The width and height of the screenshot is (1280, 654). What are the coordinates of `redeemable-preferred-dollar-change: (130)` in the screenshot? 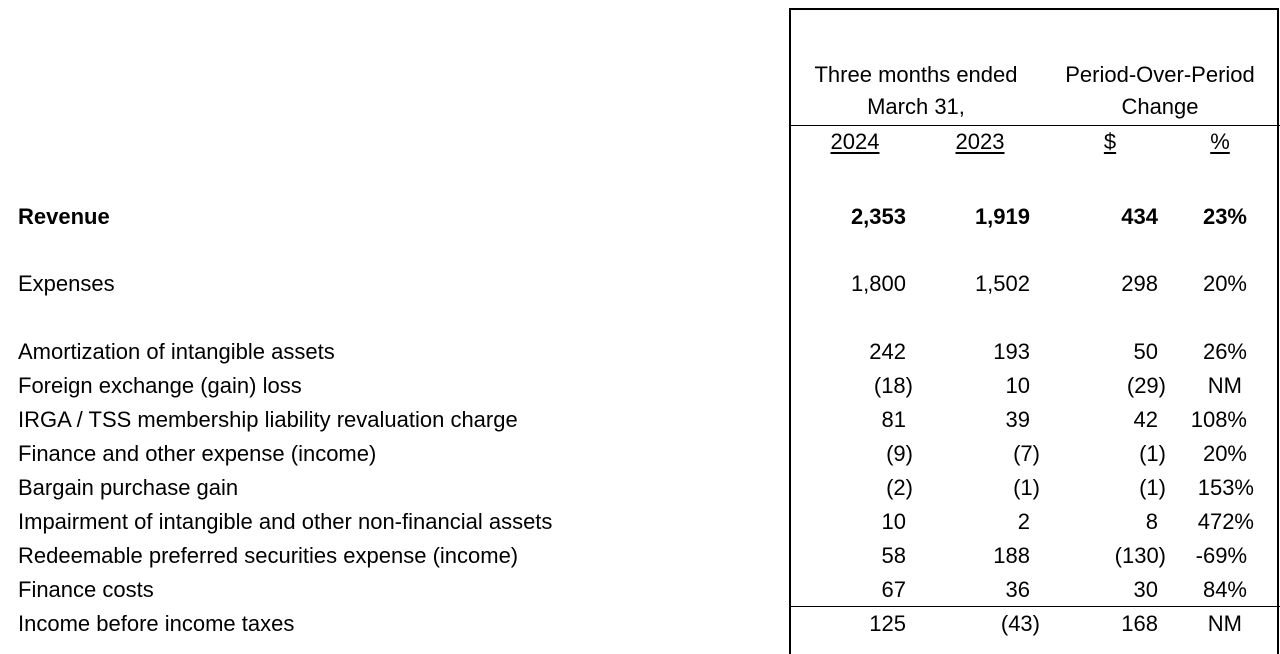 It's located at (1140, 555).